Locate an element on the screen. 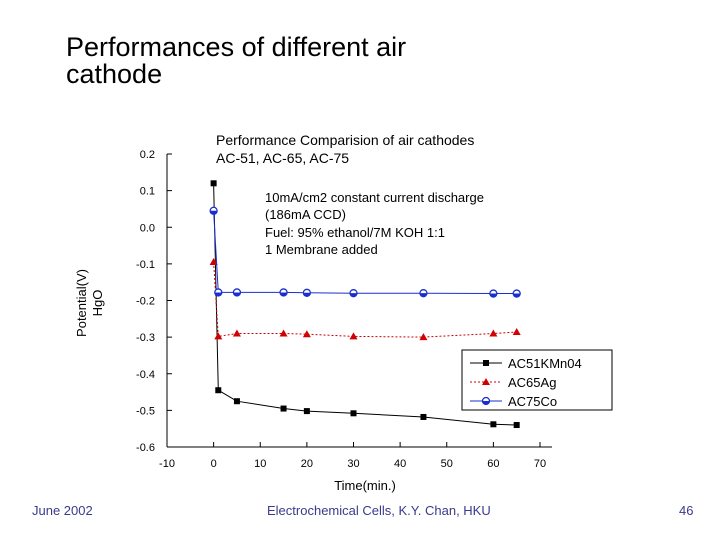 The height and width of the screenshot is (540, 720). footer-date: June 2002 is located at coordinates (62, 510).